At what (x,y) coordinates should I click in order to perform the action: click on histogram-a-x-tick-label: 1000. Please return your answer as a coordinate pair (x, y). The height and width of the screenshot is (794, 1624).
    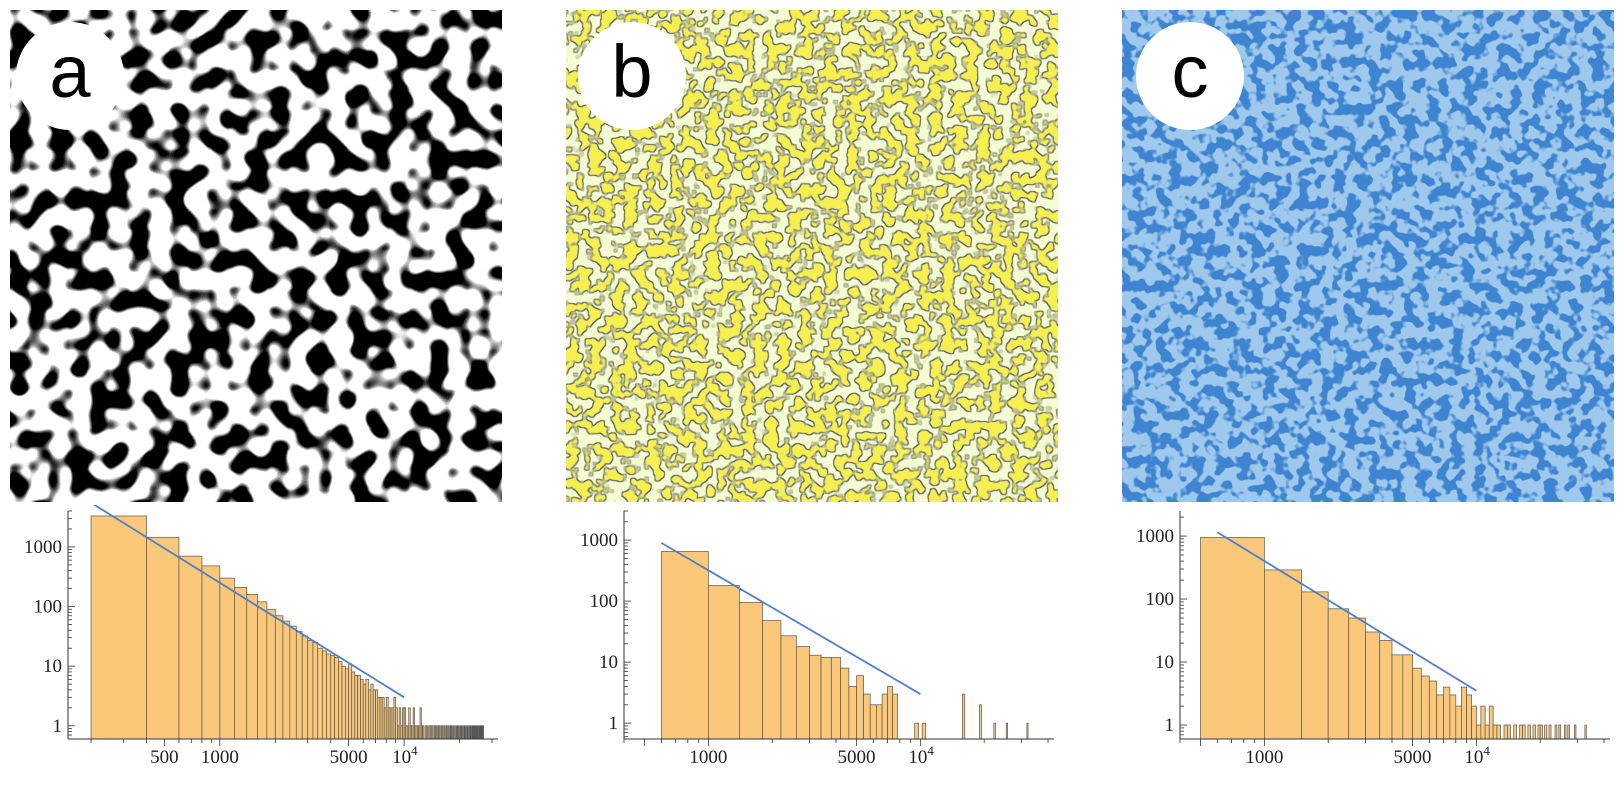
    Looking at the image, I should click on (220, 757).